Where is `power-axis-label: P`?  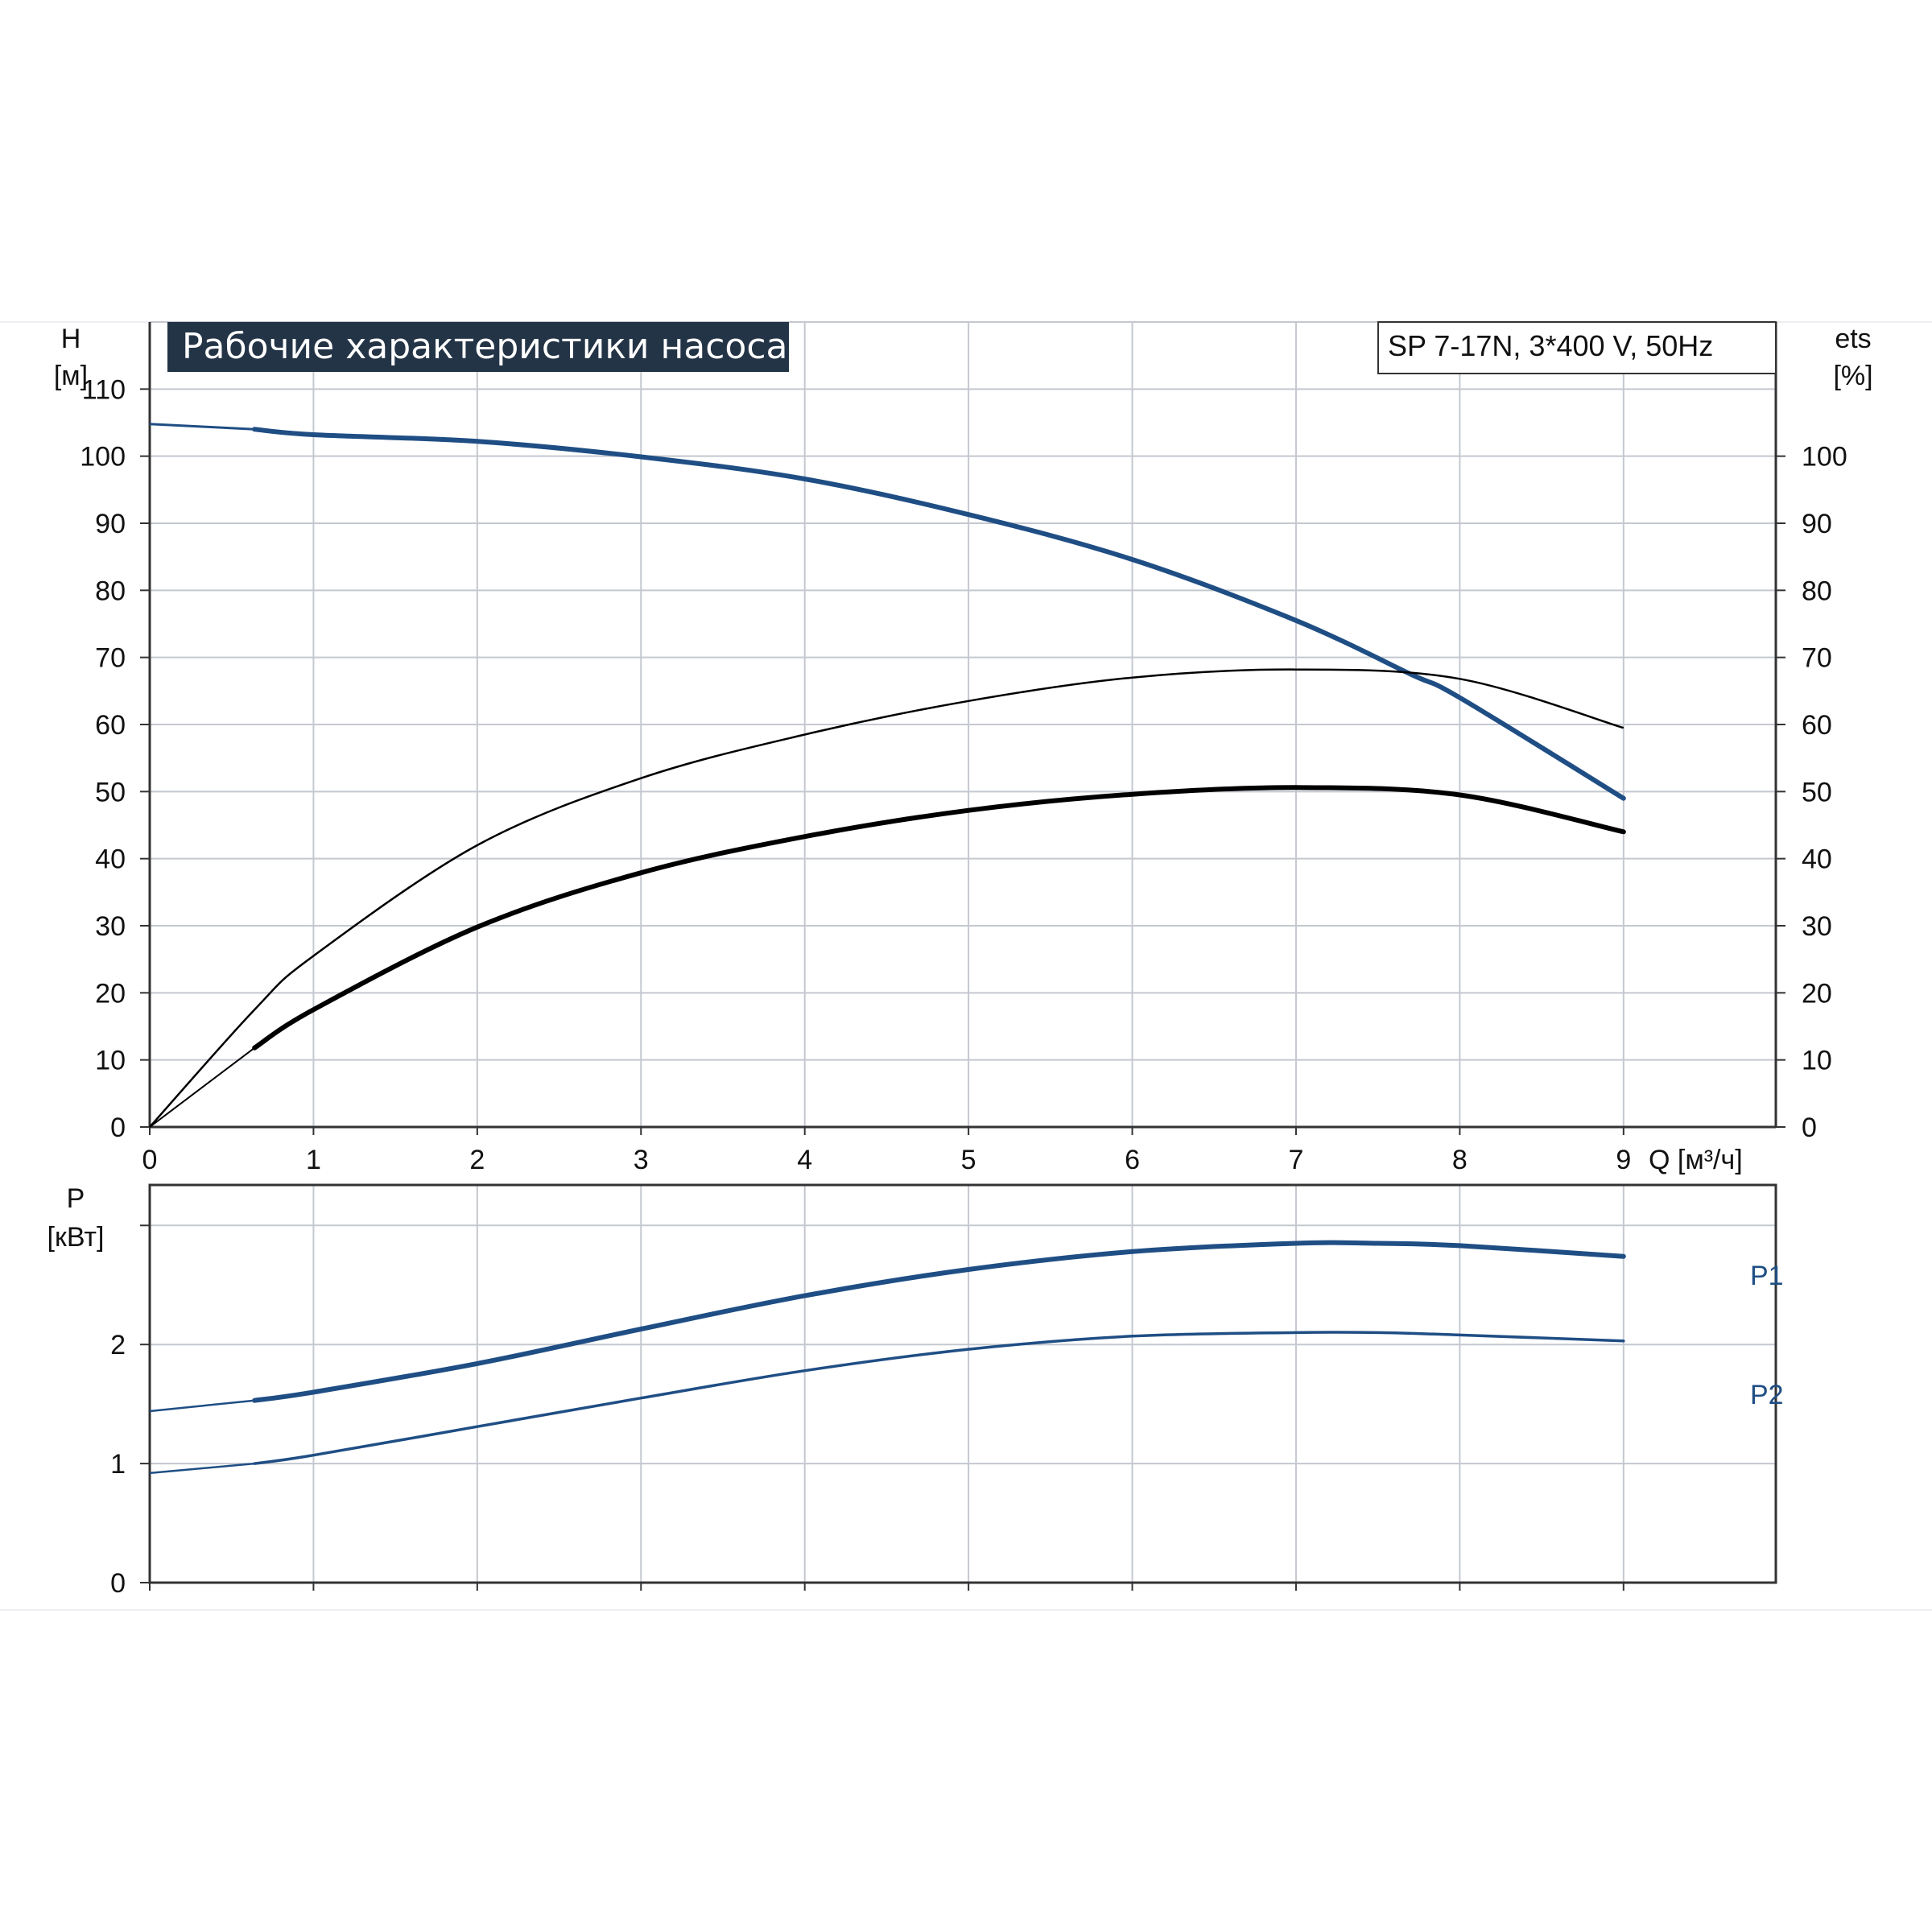 power-axis-label: P is located at coordinates (76, 1198).